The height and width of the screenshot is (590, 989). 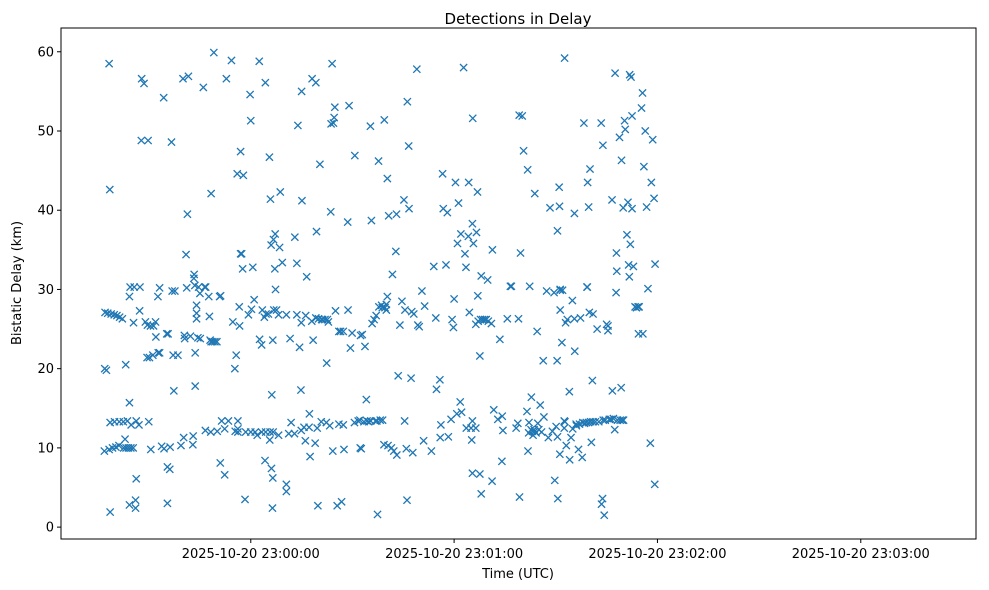 I want to click on y-axis-ticks: 0 10 20 30 40 50 60, so click(x=49, y=290).